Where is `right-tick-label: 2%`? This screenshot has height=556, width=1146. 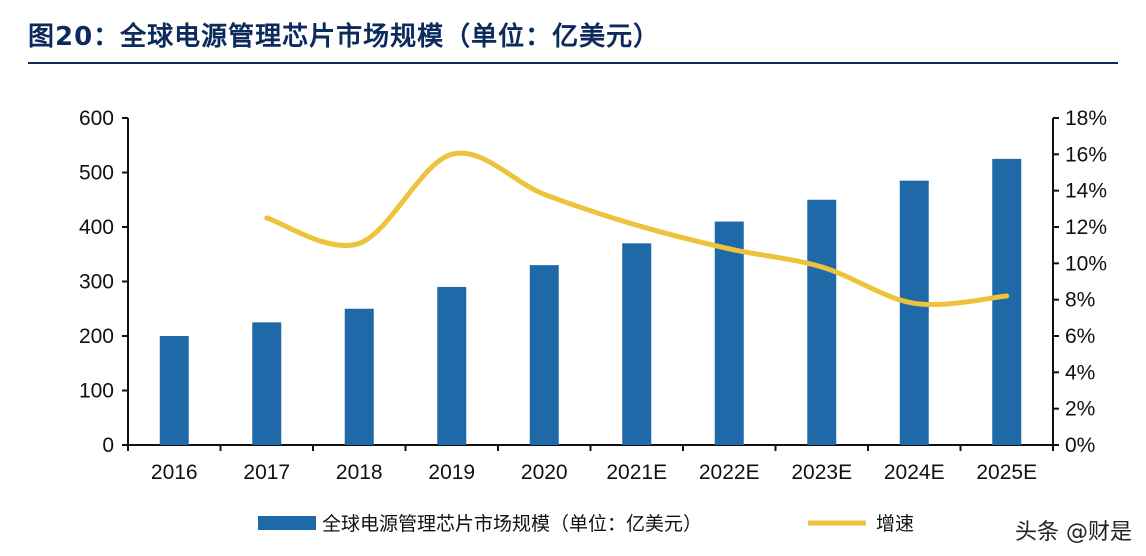
right-tick-label: 2% is located at coordinates (1080, 409).